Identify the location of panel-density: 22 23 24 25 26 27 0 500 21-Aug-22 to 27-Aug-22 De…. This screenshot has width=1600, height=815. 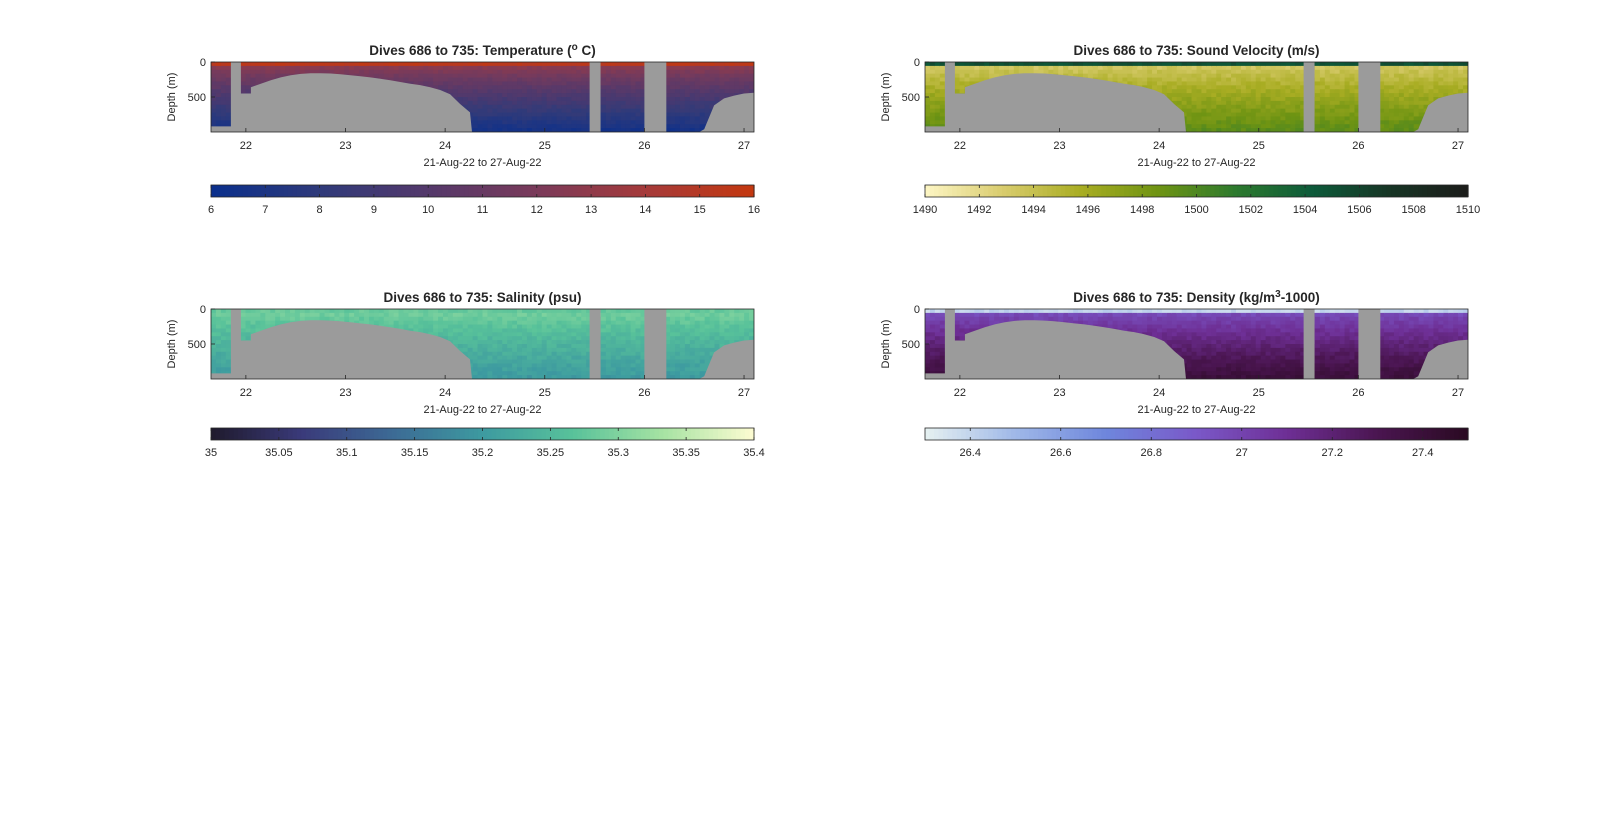
(1174, 374).